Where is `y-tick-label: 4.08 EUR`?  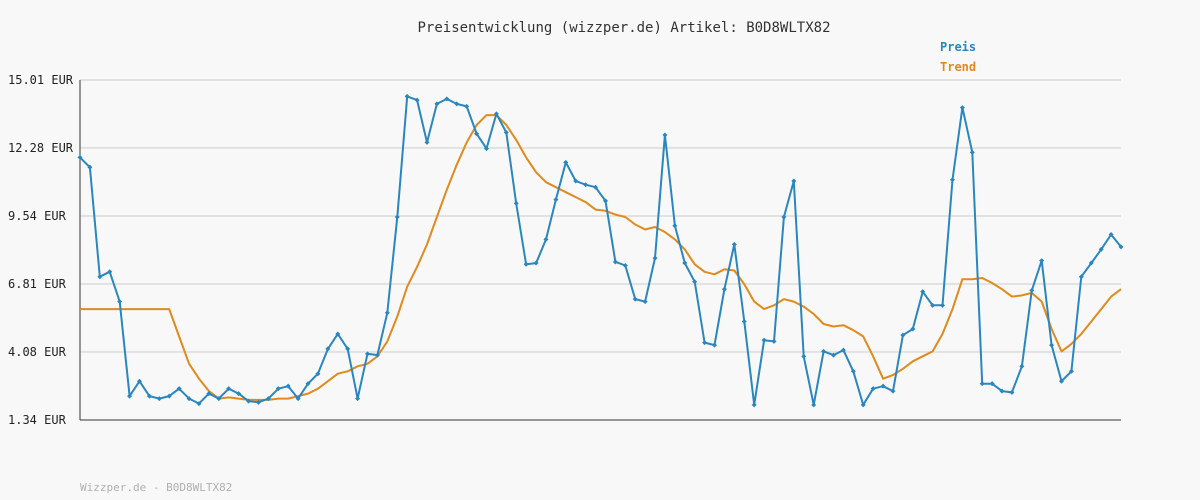 y-tick-label: 4.08 EUR is located at coordinates (37, 352).